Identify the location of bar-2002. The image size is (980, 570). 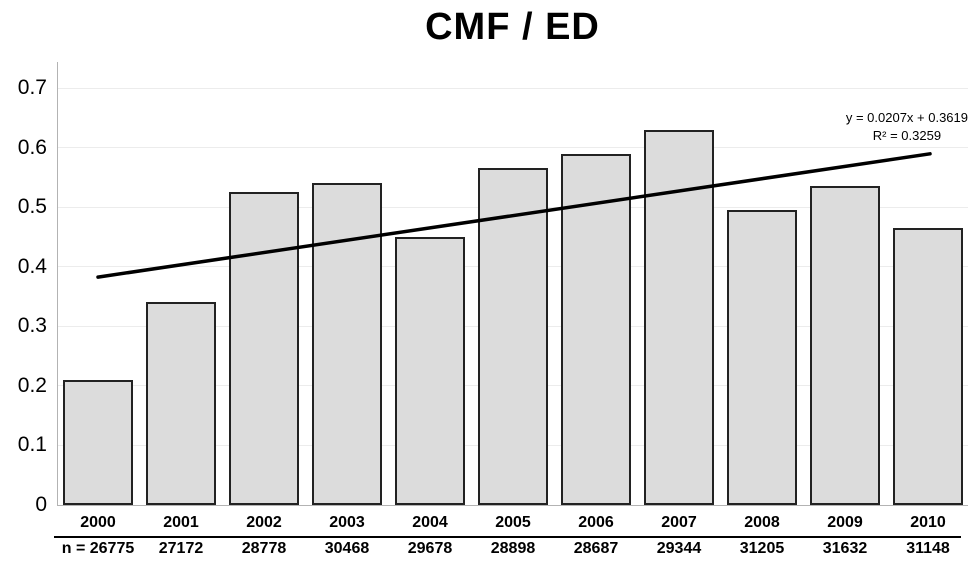
(264, 348).